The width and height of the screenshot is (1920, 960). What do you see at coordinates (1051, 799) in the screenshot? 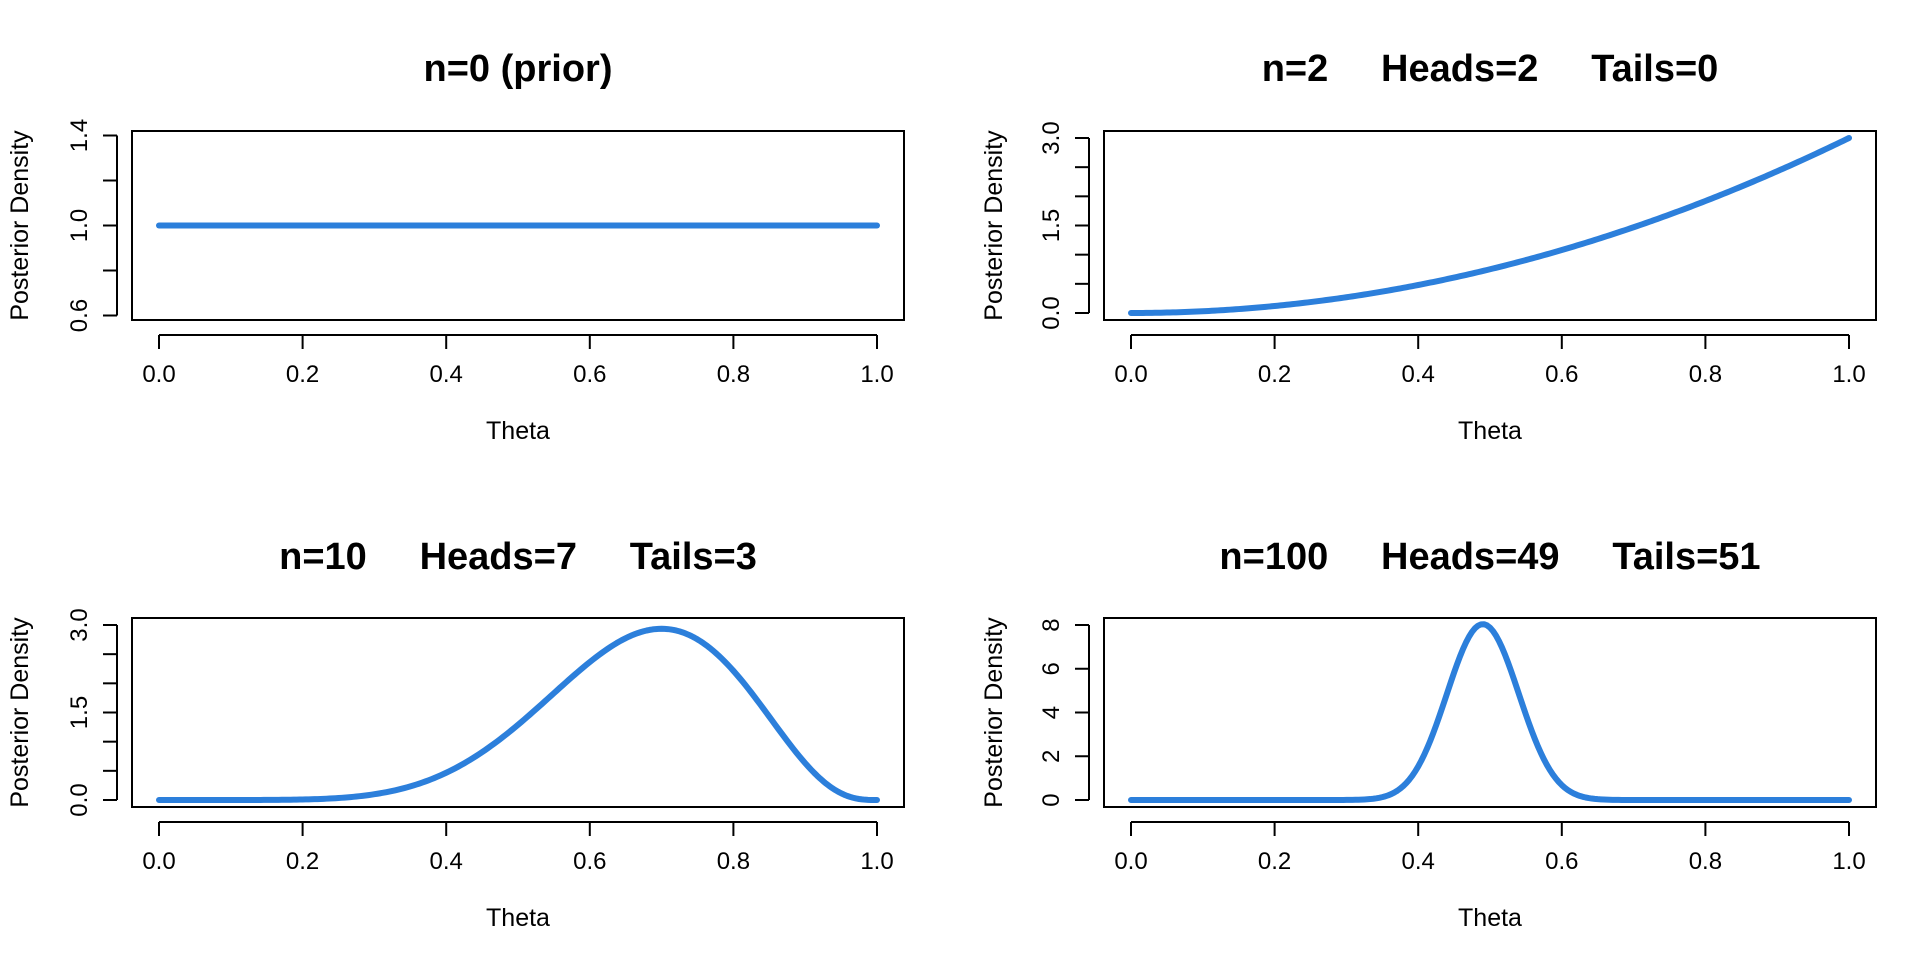
I see `y-tick-label: 0` at bounding box center [1051, 799].